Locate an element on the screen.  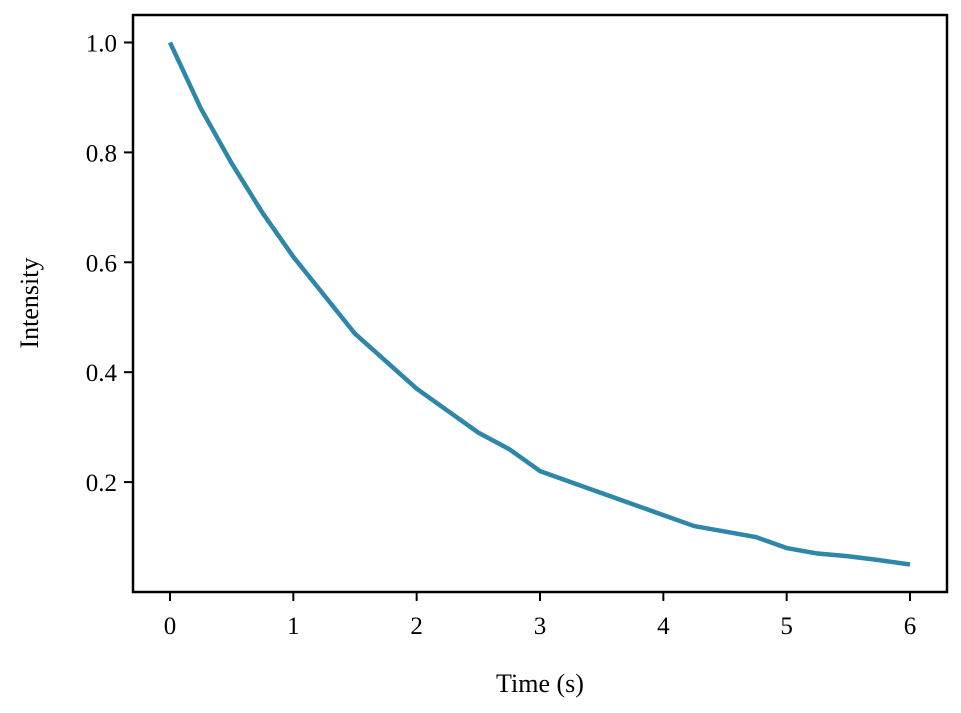
x-tick-label: 6 is located at coordinates (910, 626).